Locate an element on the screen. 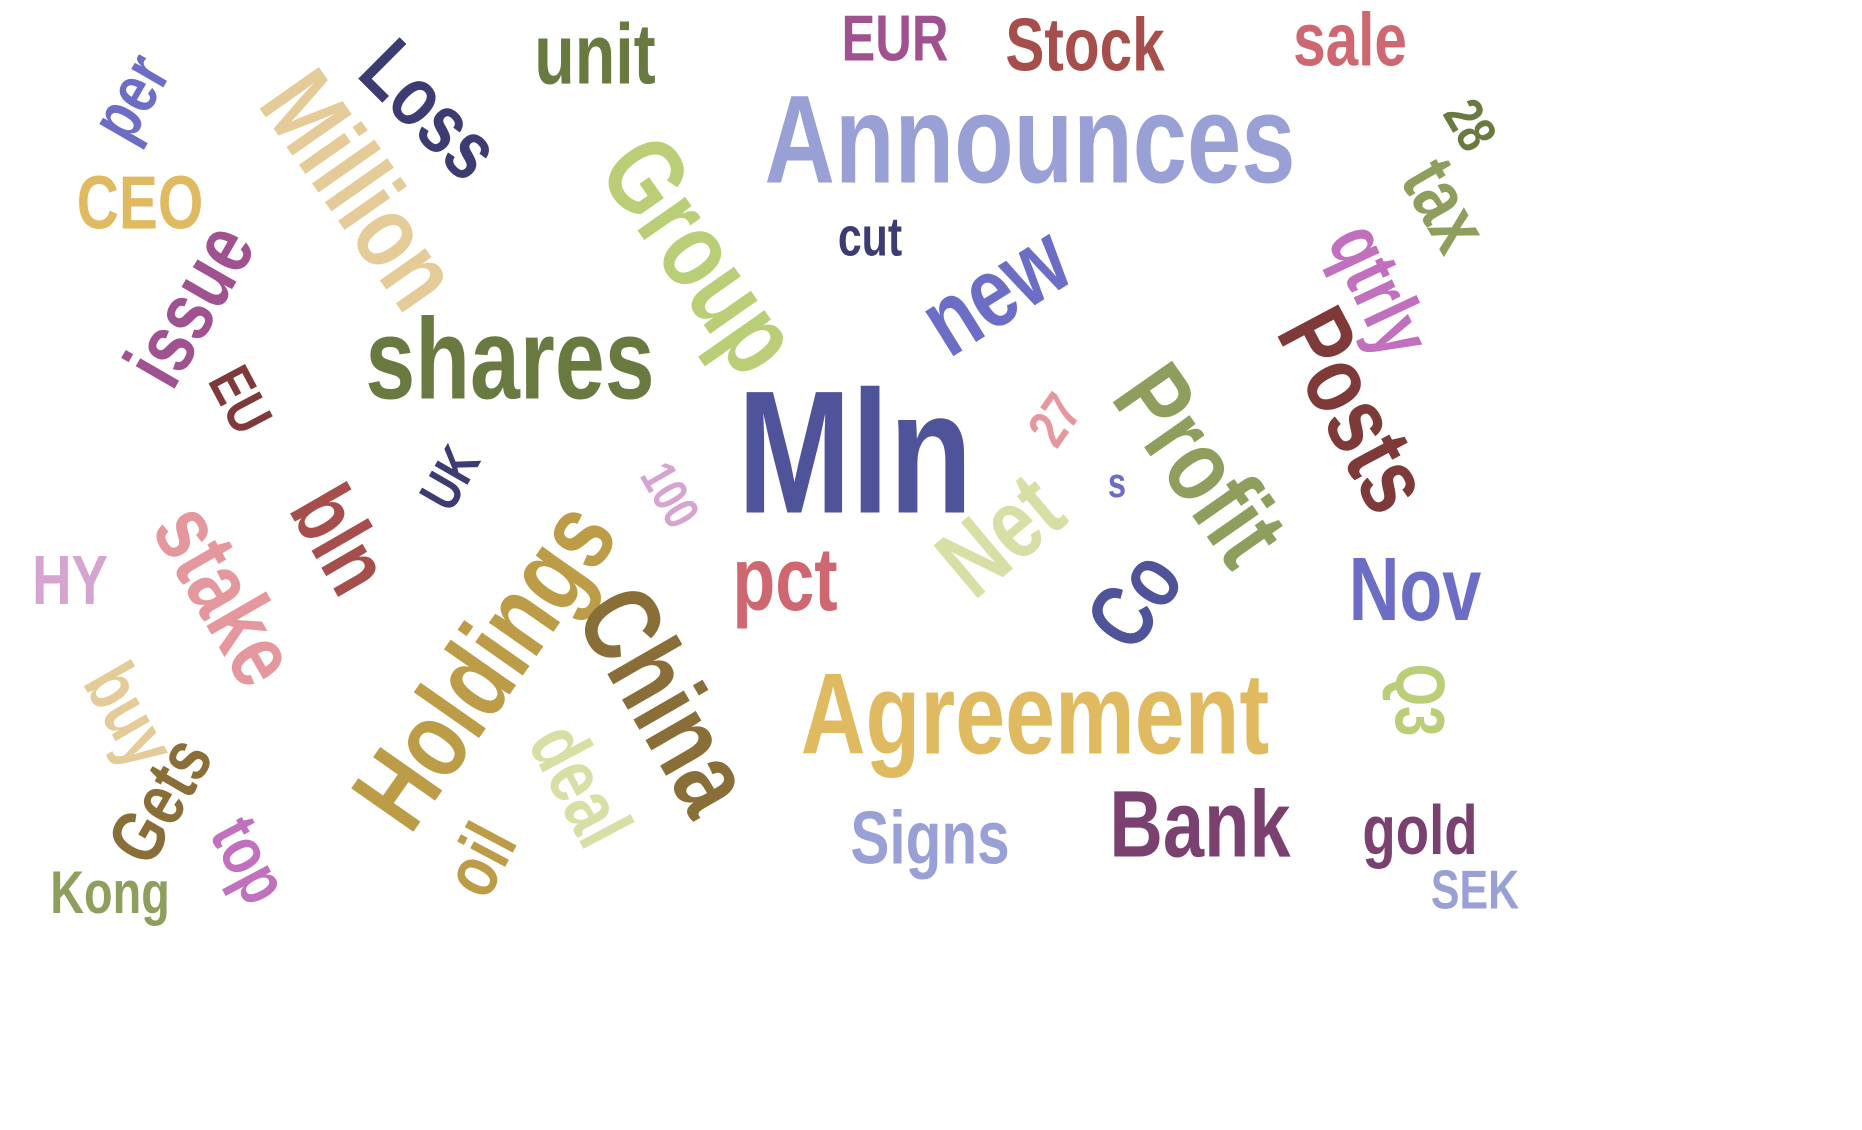 The image size is (1862, 1130). word-bln: bln is located at coordinates (340, 540).